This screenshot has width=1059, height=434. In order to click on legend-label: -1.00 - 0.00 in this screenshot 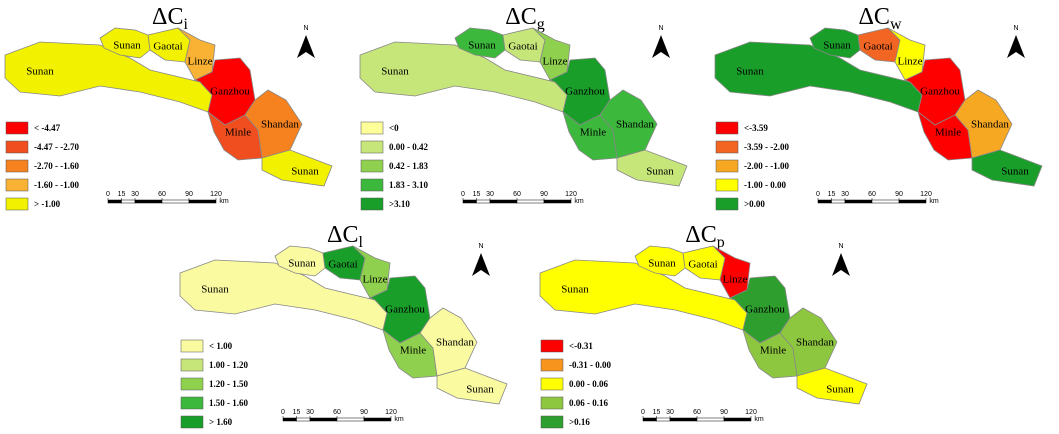, I will do `click(765, 185)`.